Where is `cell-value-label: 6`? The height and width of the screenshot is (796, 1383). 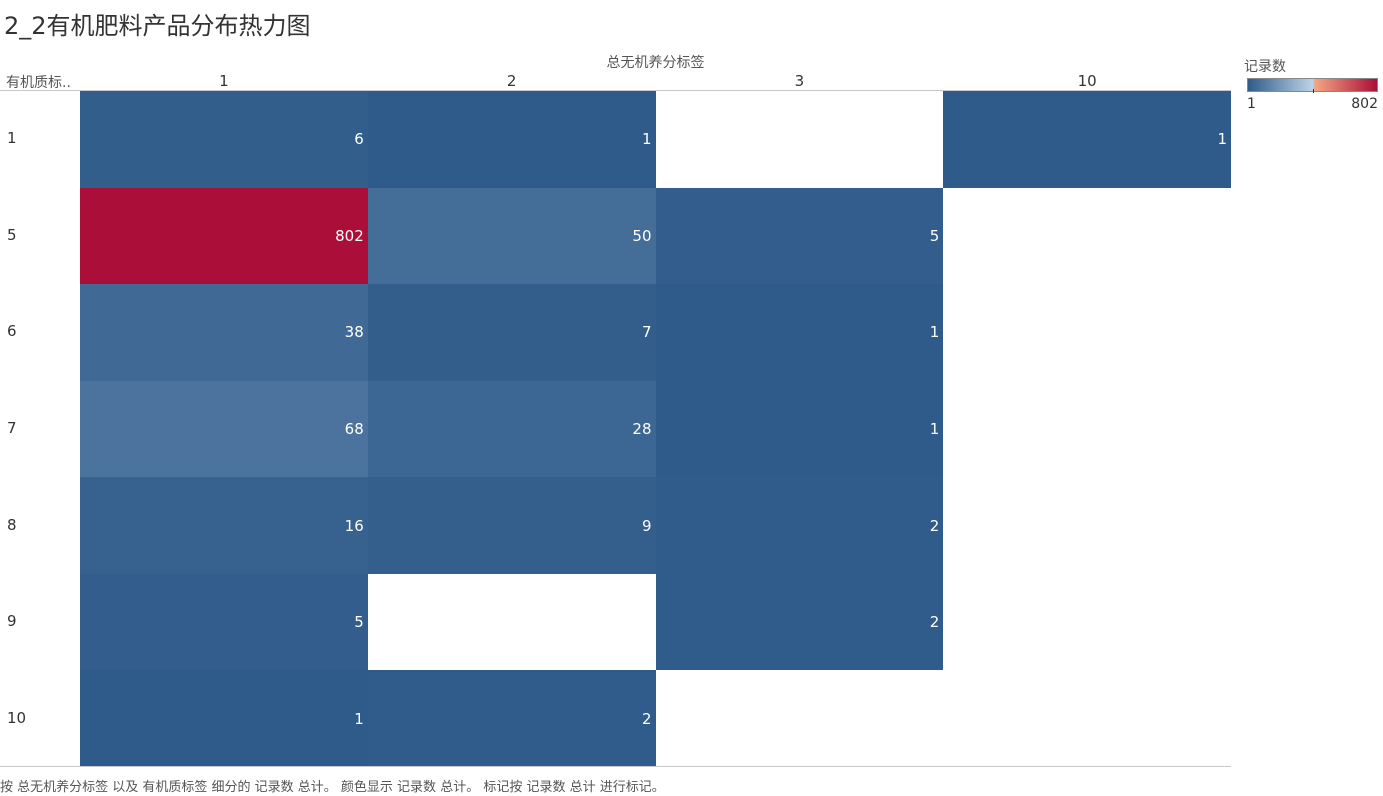 cell-value-label: 6 is located at coordinates (359, 139).